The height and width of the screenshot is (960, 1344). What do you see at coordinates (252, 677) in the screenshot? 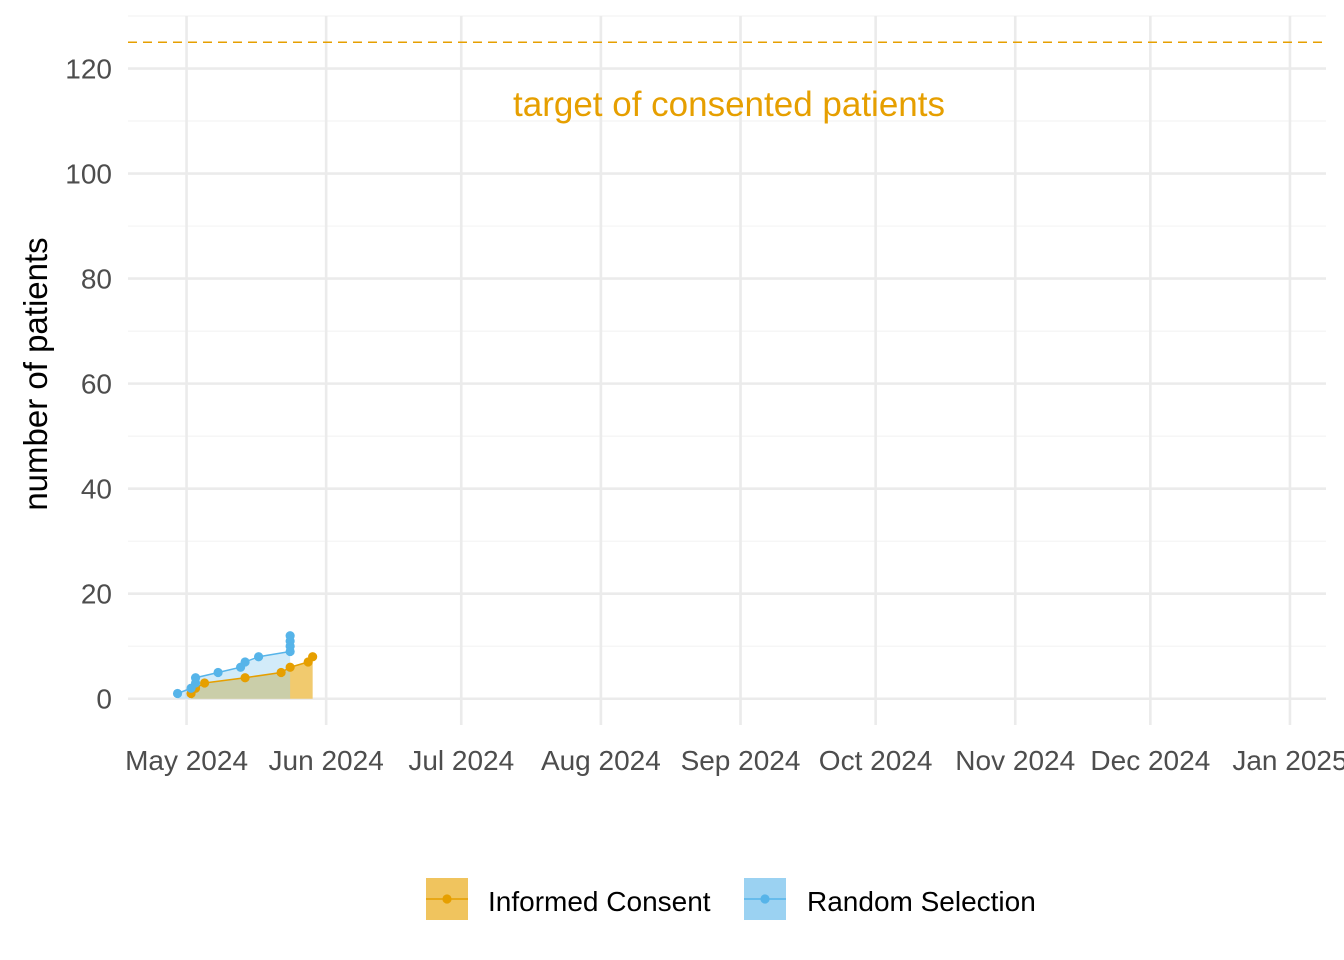
I see `series-area` at bounding box center [252, 677].